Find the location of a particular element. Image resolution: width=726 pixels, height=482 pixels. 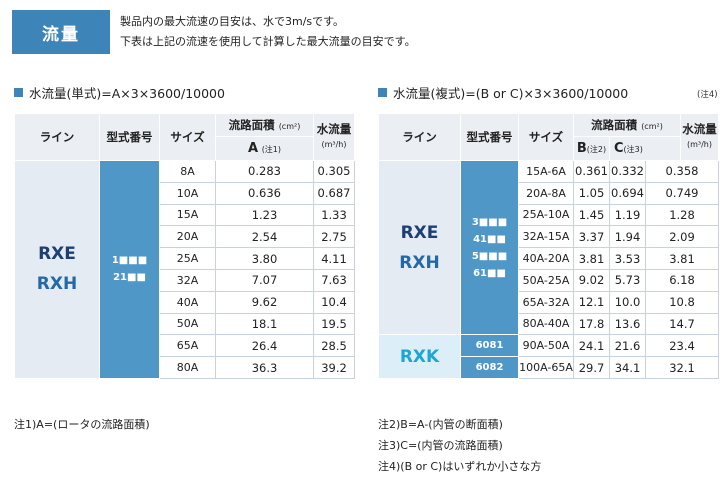

col-model: 型式番号 is located at coordinates (129, 137).